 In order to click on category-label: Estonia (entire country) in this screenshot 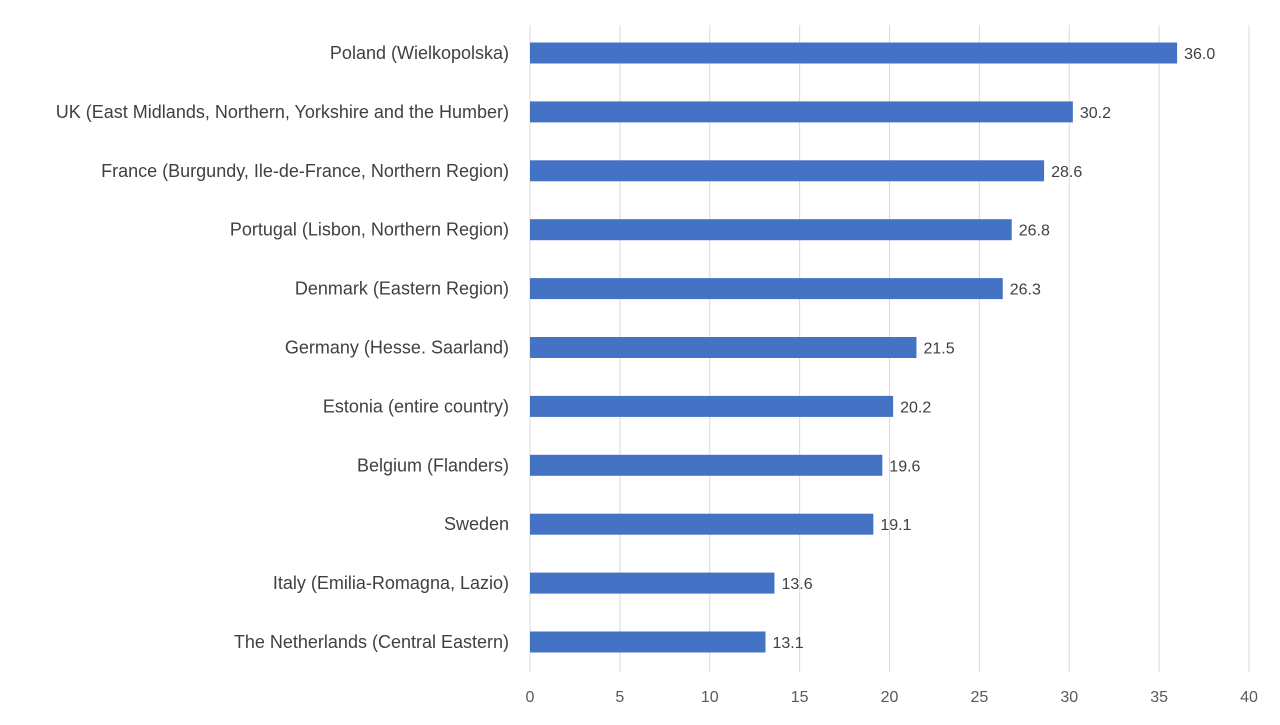, I will do `click(416, 406)`.